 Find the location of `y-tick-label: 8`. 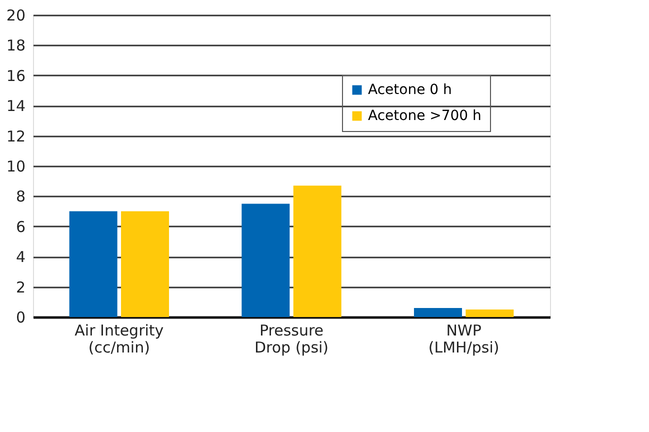

y-tick-label: 8 is located at coordinates (21, 197).